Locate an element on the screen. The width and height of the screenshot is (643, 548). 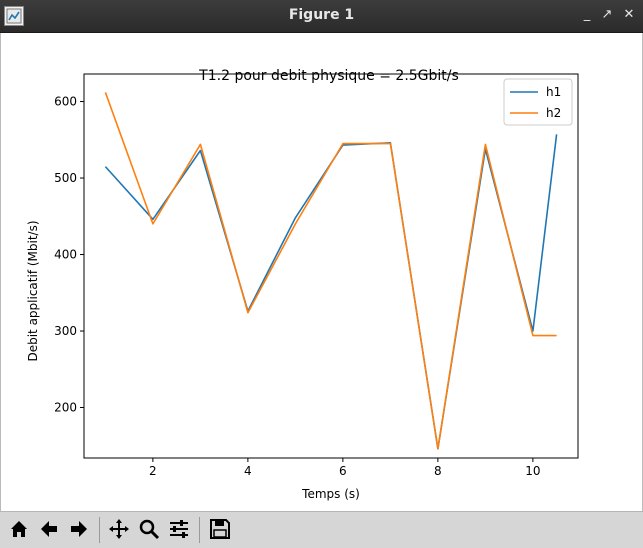
configure-subplots-icon is located at coordinates (179, 529).